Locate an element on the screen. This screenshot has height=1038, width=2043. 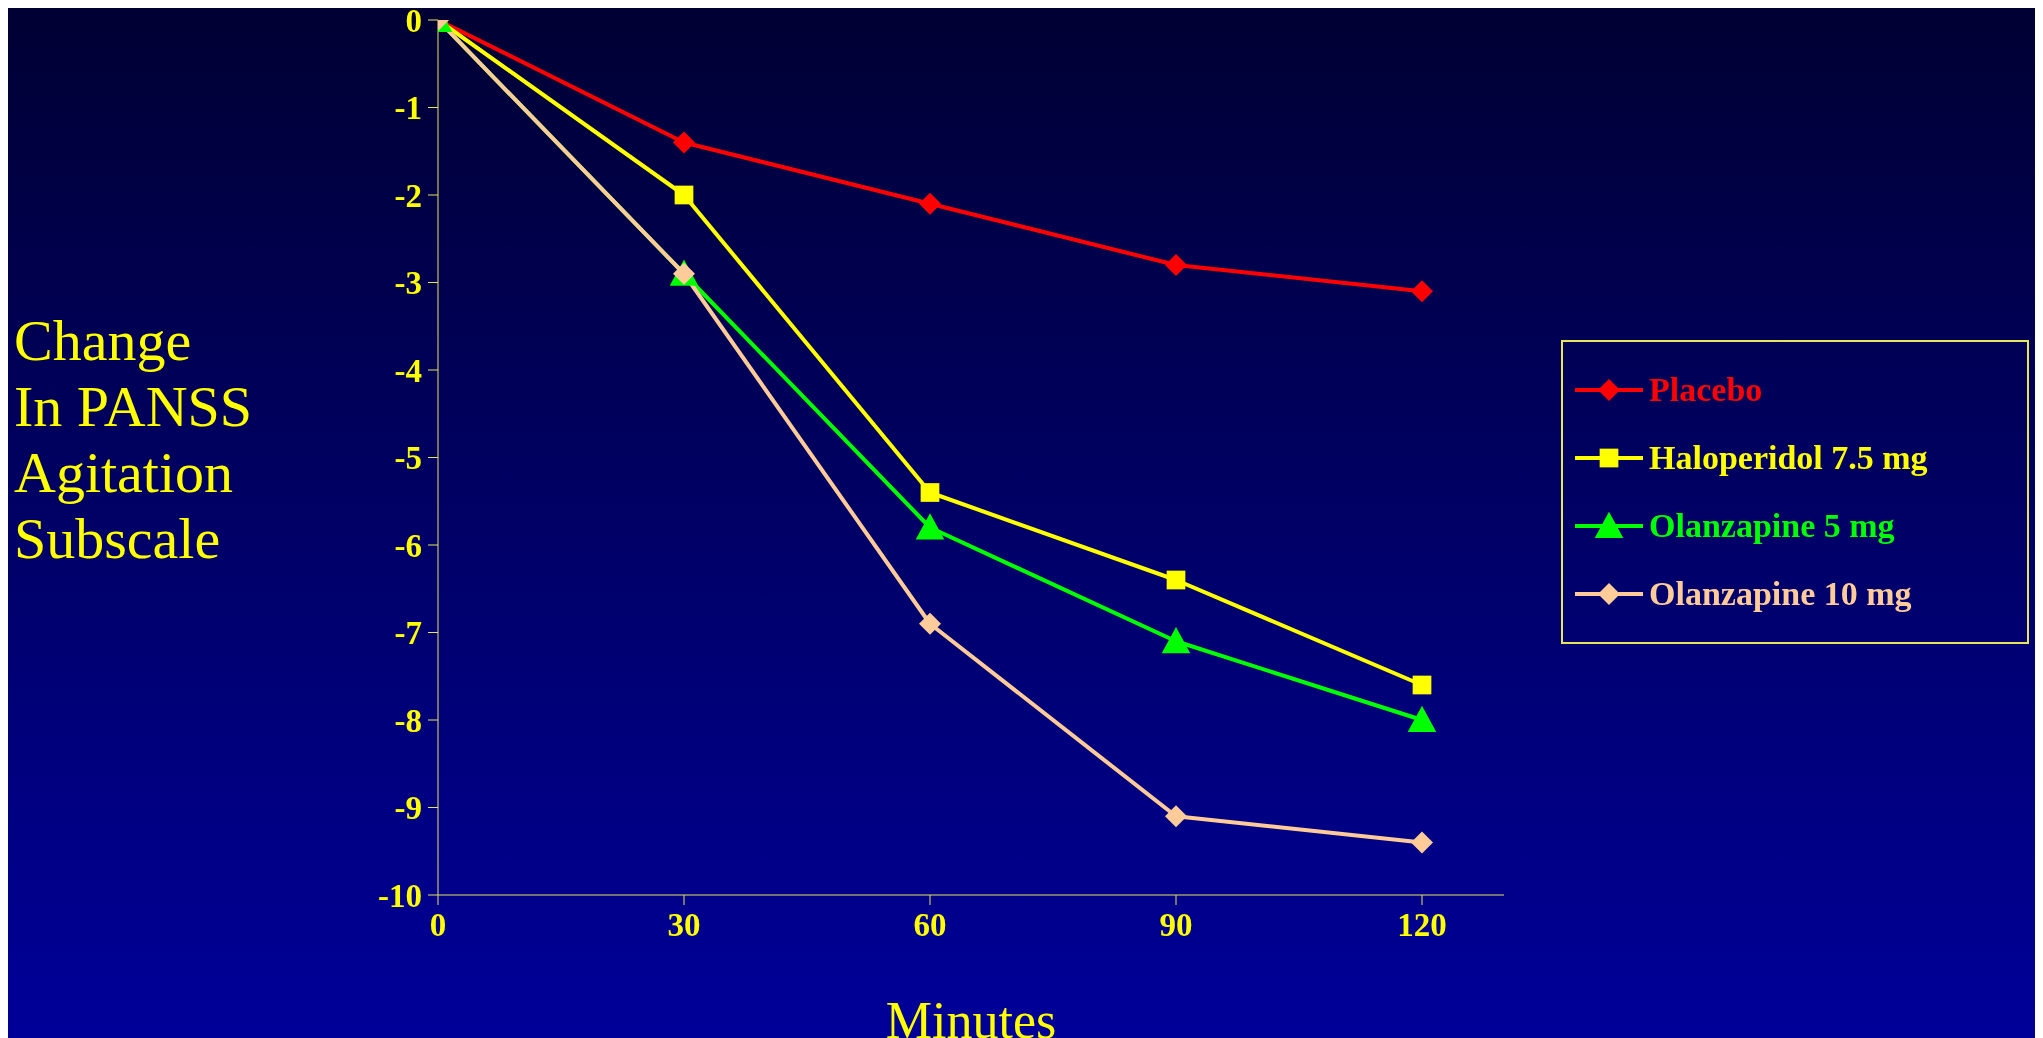
x-axis-title: Minutes is located at coordinates (971, 1015).